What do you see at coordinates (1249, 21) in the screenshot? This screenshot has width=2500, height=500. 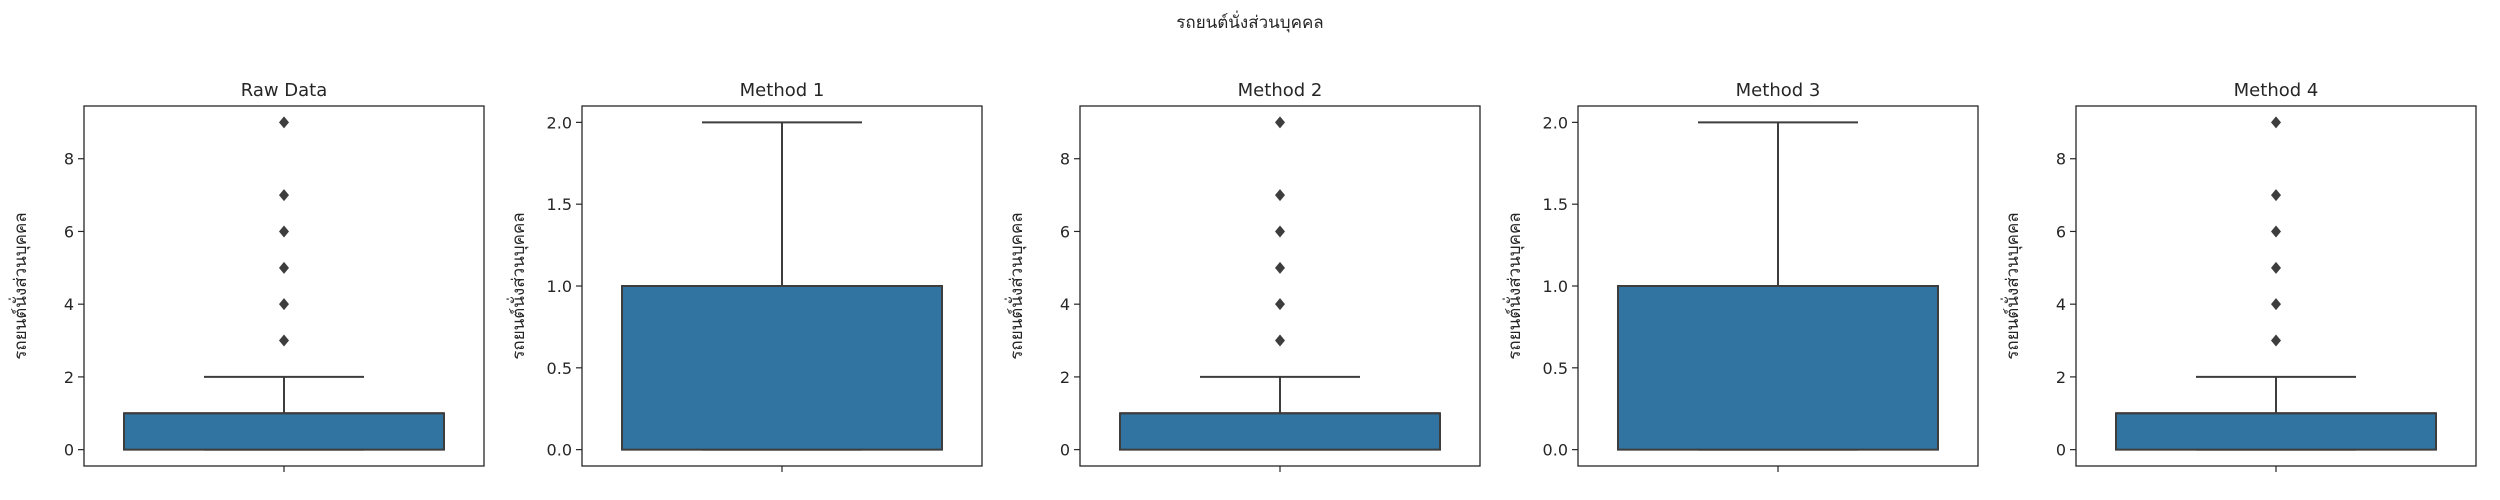 I see `figure-suptitle: รถยนต์นั่งส่วนบุคคล` at bounding box center [1249, 21].